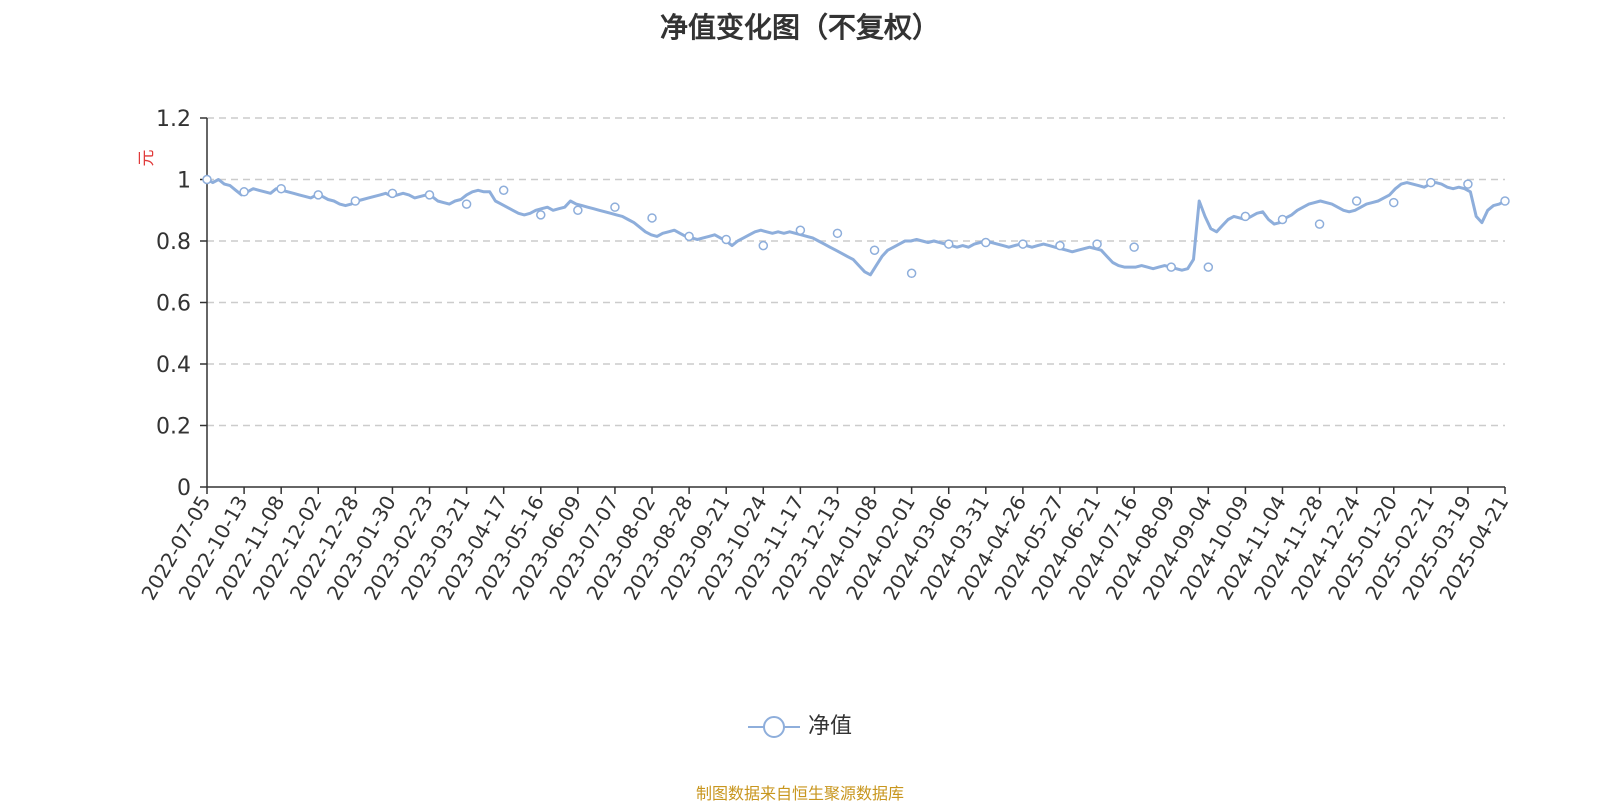  I want to click on net-value-line, so click(856, 227).